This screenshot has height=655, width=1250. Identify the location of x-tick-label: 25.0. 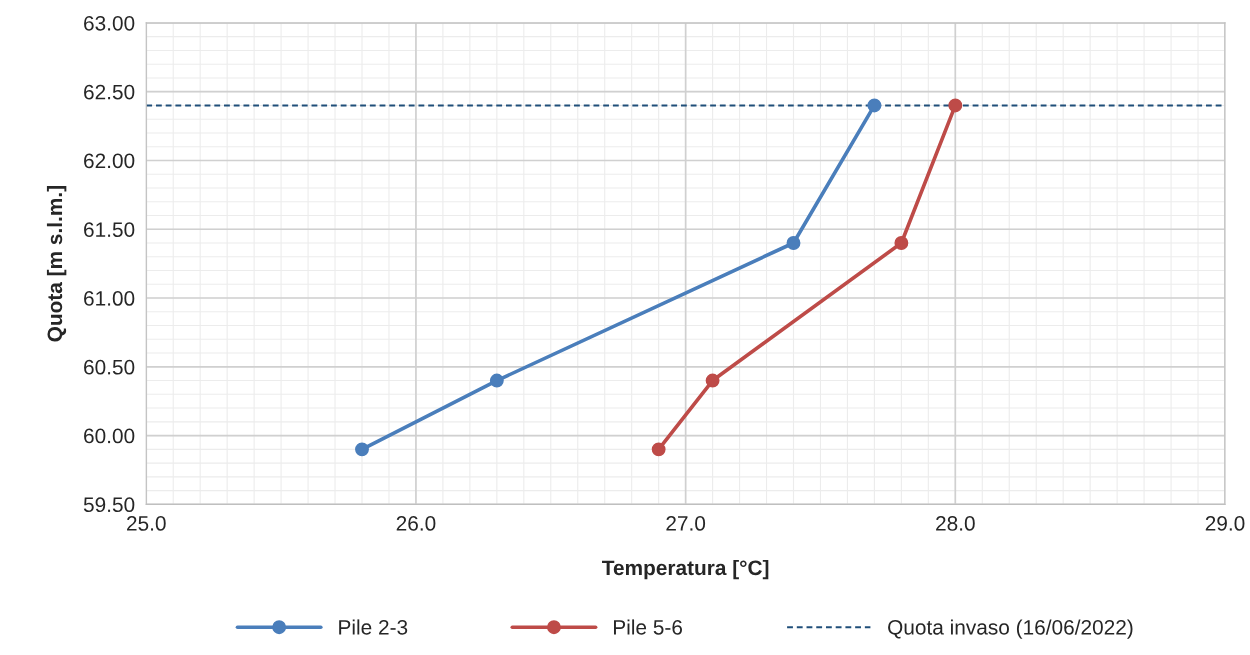
(146, 523).